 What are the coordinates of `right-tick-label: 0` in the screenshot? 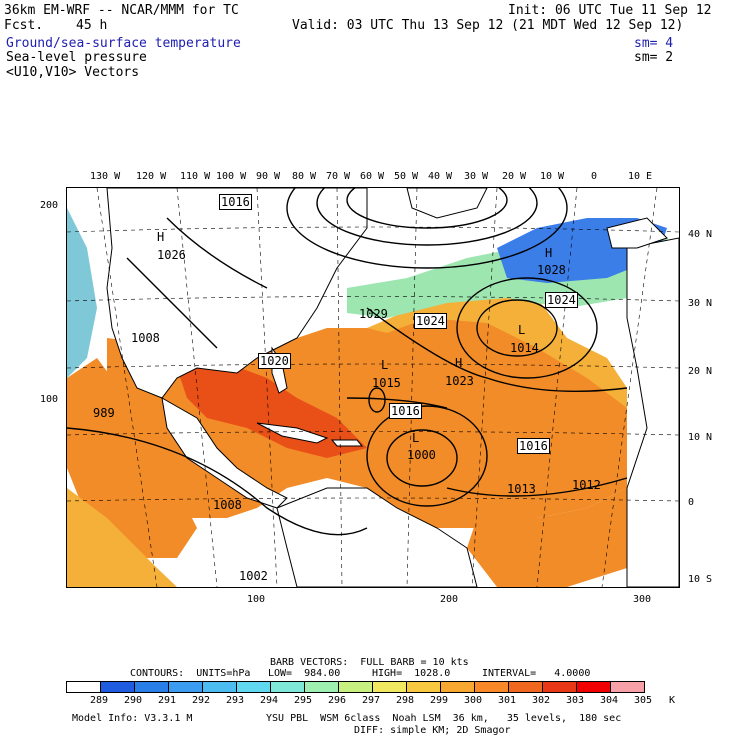 It's located at (691, 502).